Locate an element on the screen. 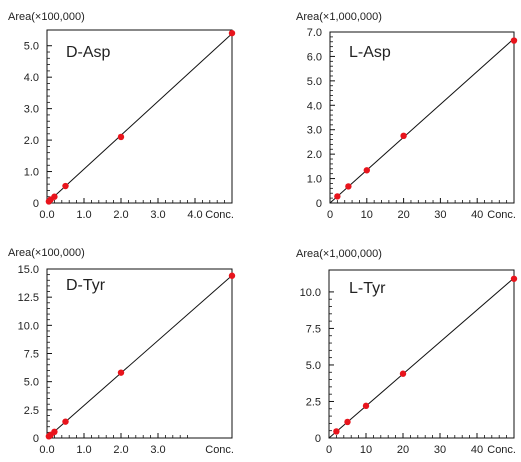  chart-title: D-Tyr is located at coordinates (86, 285).